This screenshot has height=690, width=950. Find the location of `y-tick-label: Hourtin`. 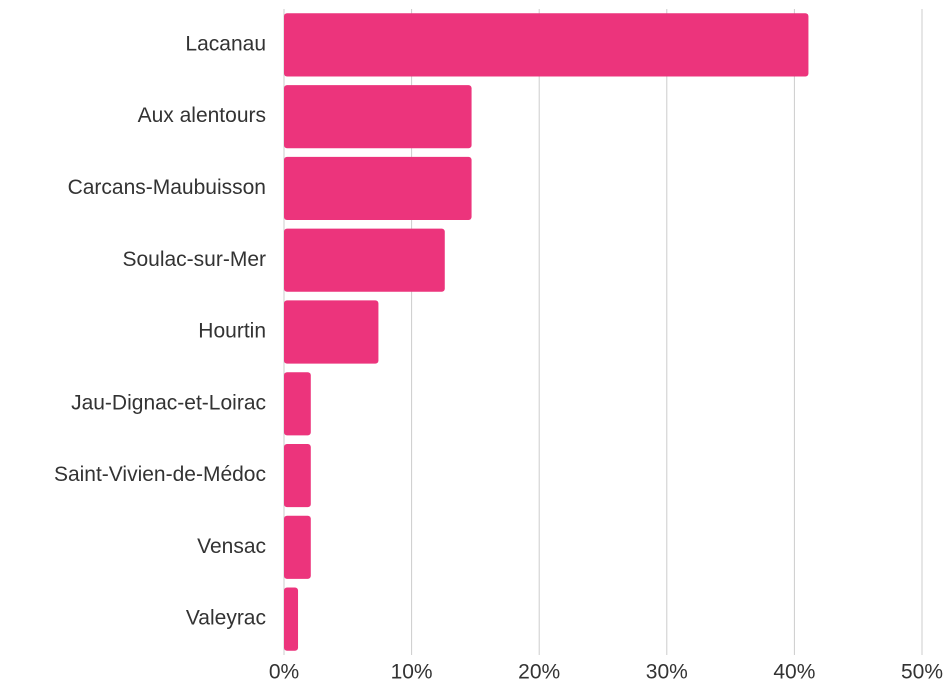

y-tick-label: Hourtin is located at coordinates (232, 331).